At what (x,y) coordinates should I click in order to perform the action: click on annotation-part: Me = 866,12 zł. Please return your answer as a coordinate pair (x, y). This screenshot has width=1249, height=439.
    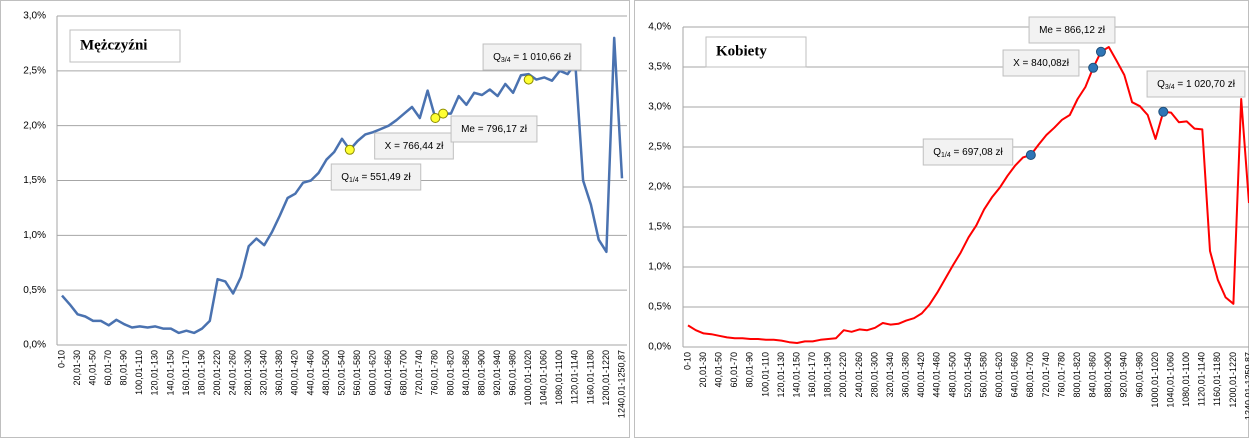
    Looking at the image, I should click on (1072, 30).